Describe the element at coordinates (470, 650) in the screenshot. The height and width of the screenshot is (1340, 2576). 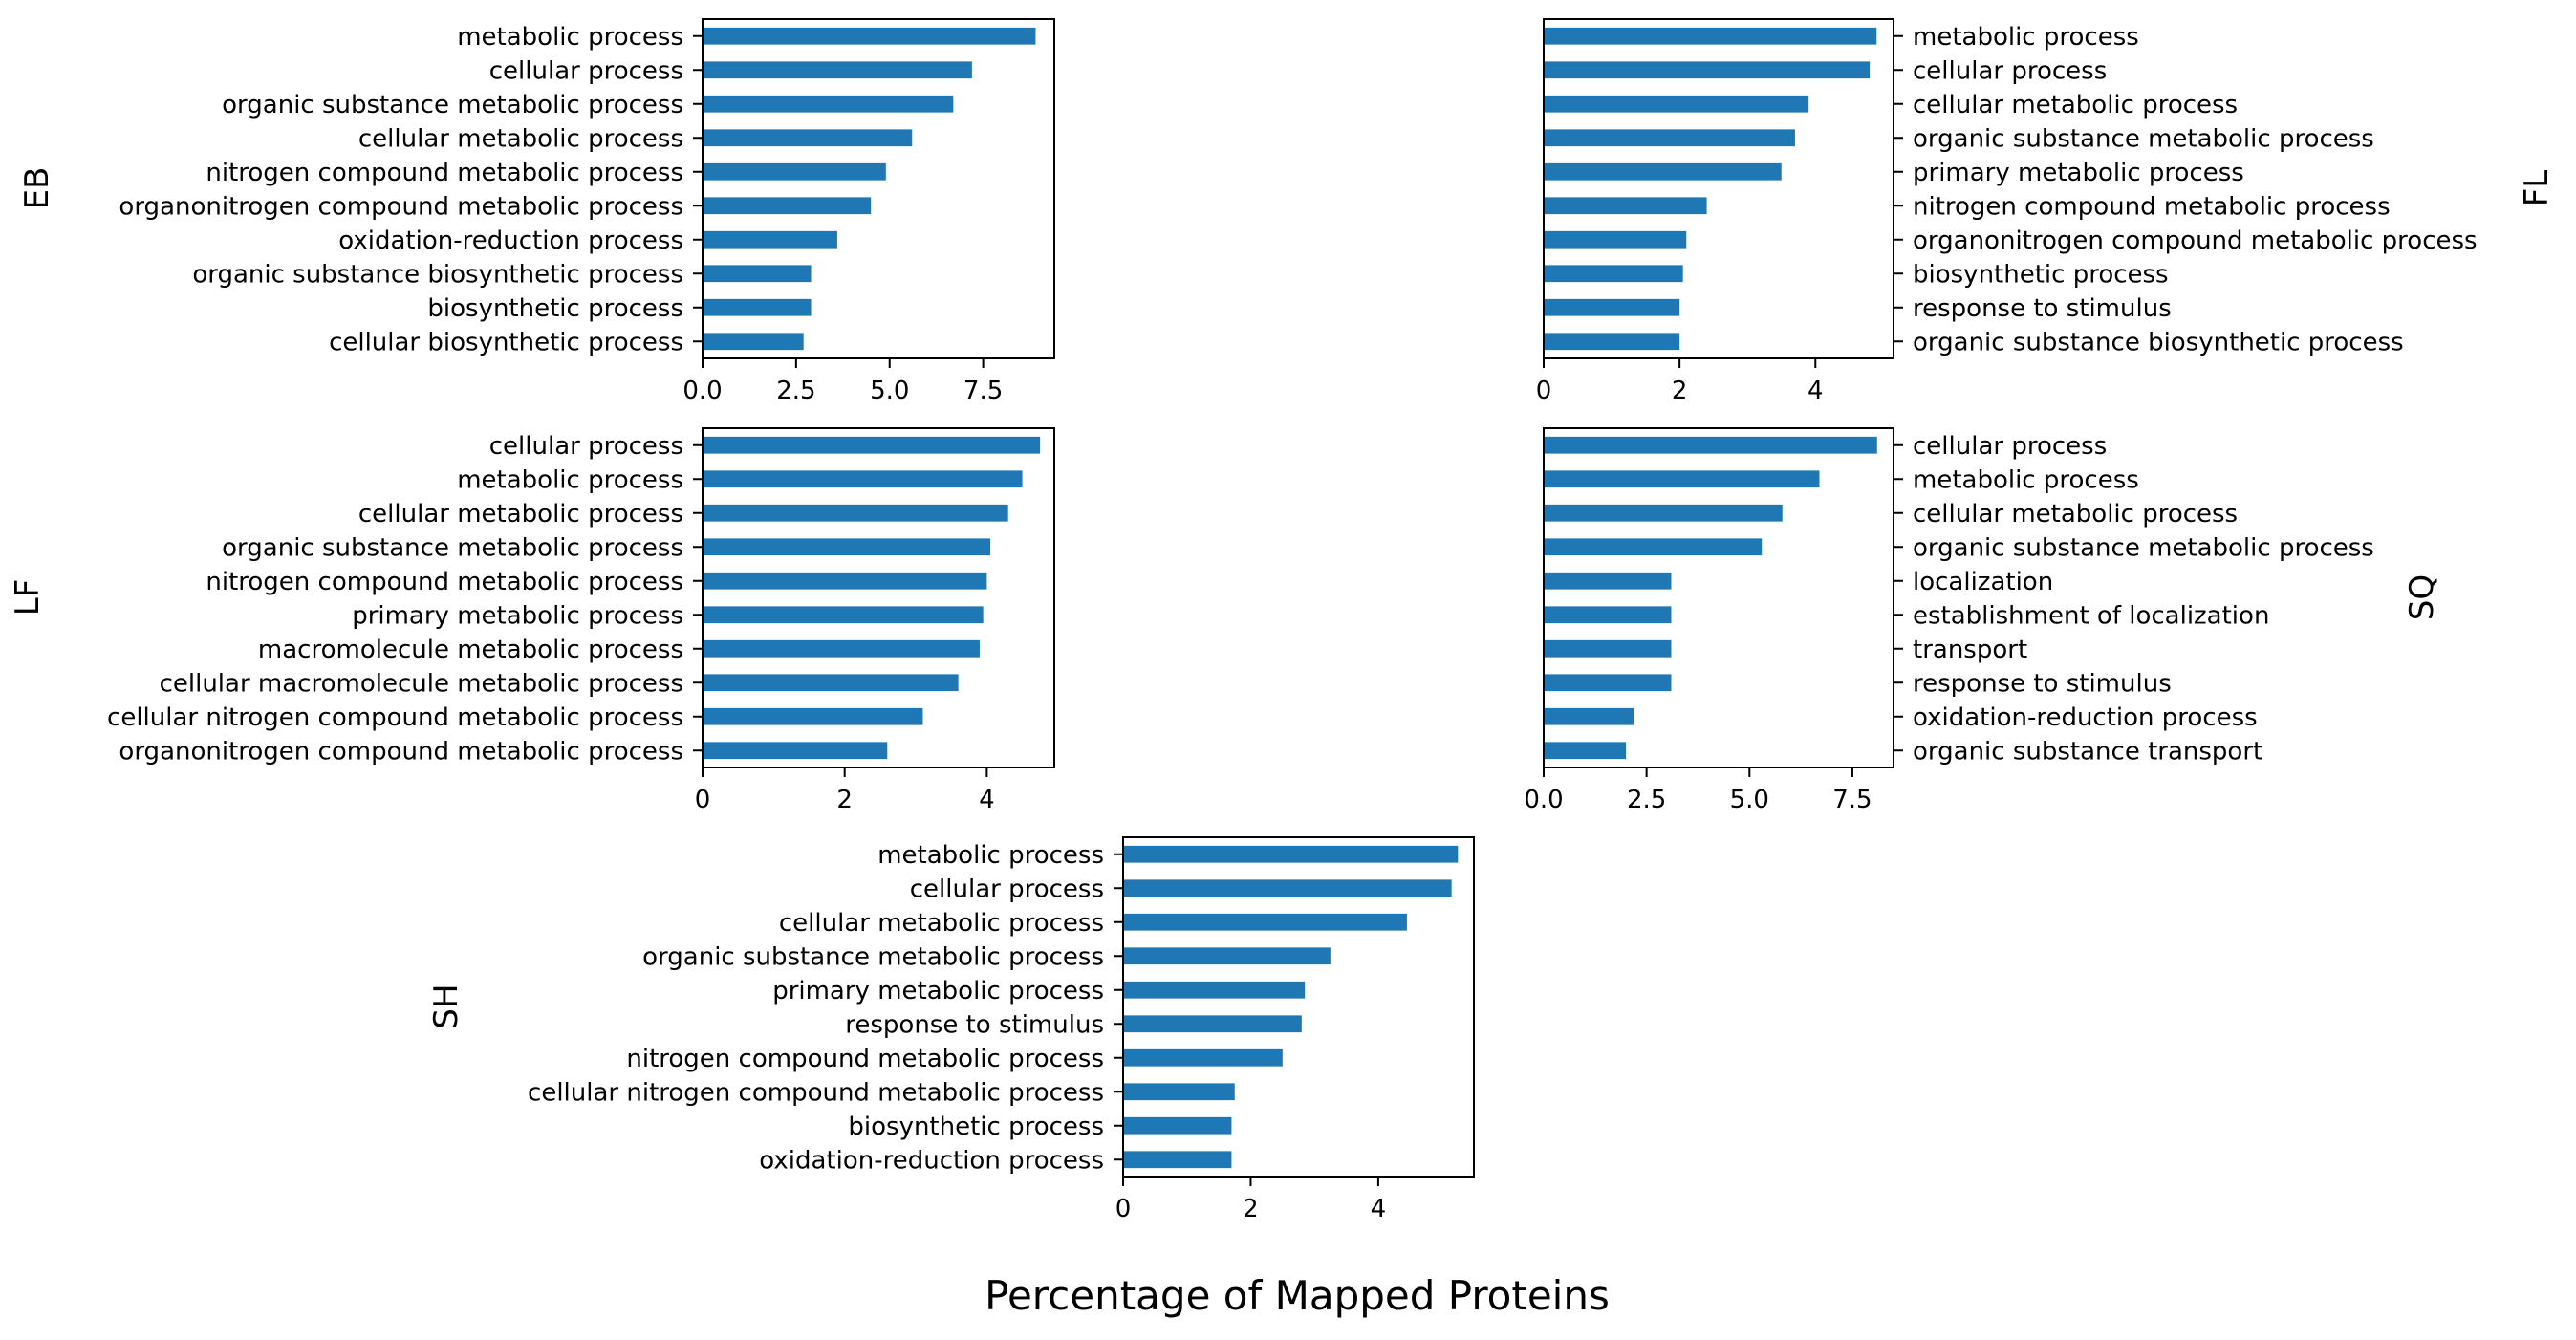
I see `category-label: macromolecule metabolic process` at that location.